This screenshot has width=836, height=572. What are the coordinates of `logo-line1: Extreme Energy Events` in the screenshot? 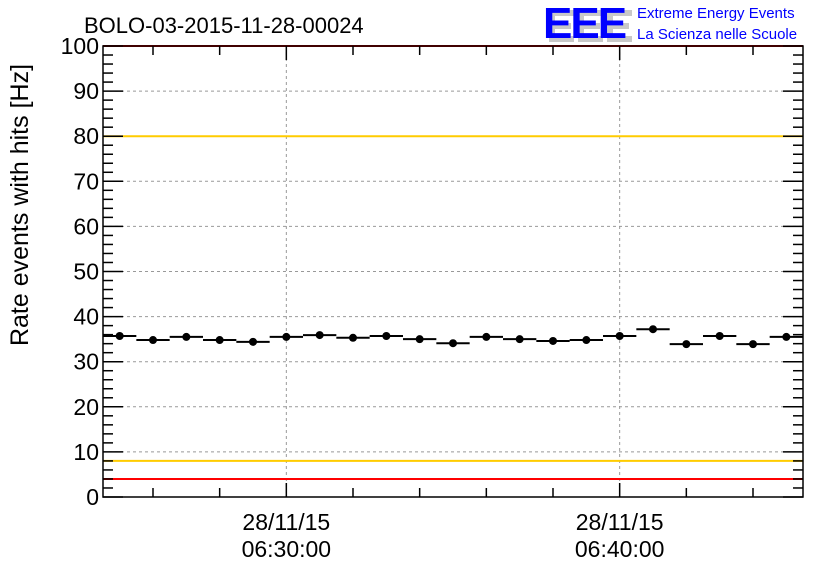 It's located at (716, 13).